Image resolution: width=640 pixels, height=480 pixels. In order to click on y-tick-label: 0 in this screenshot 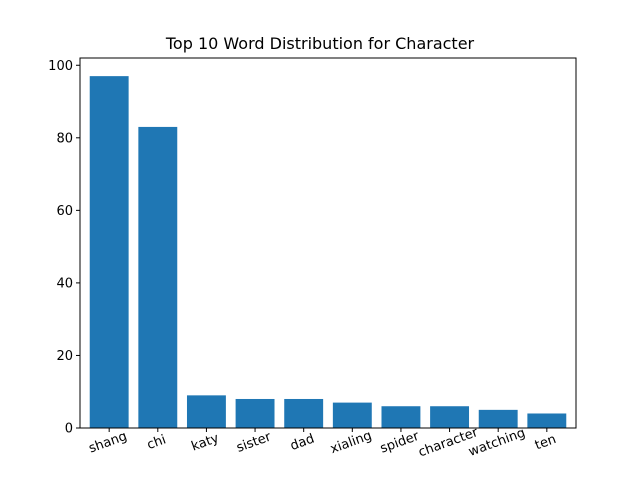, I will do `click(69, 429)`.